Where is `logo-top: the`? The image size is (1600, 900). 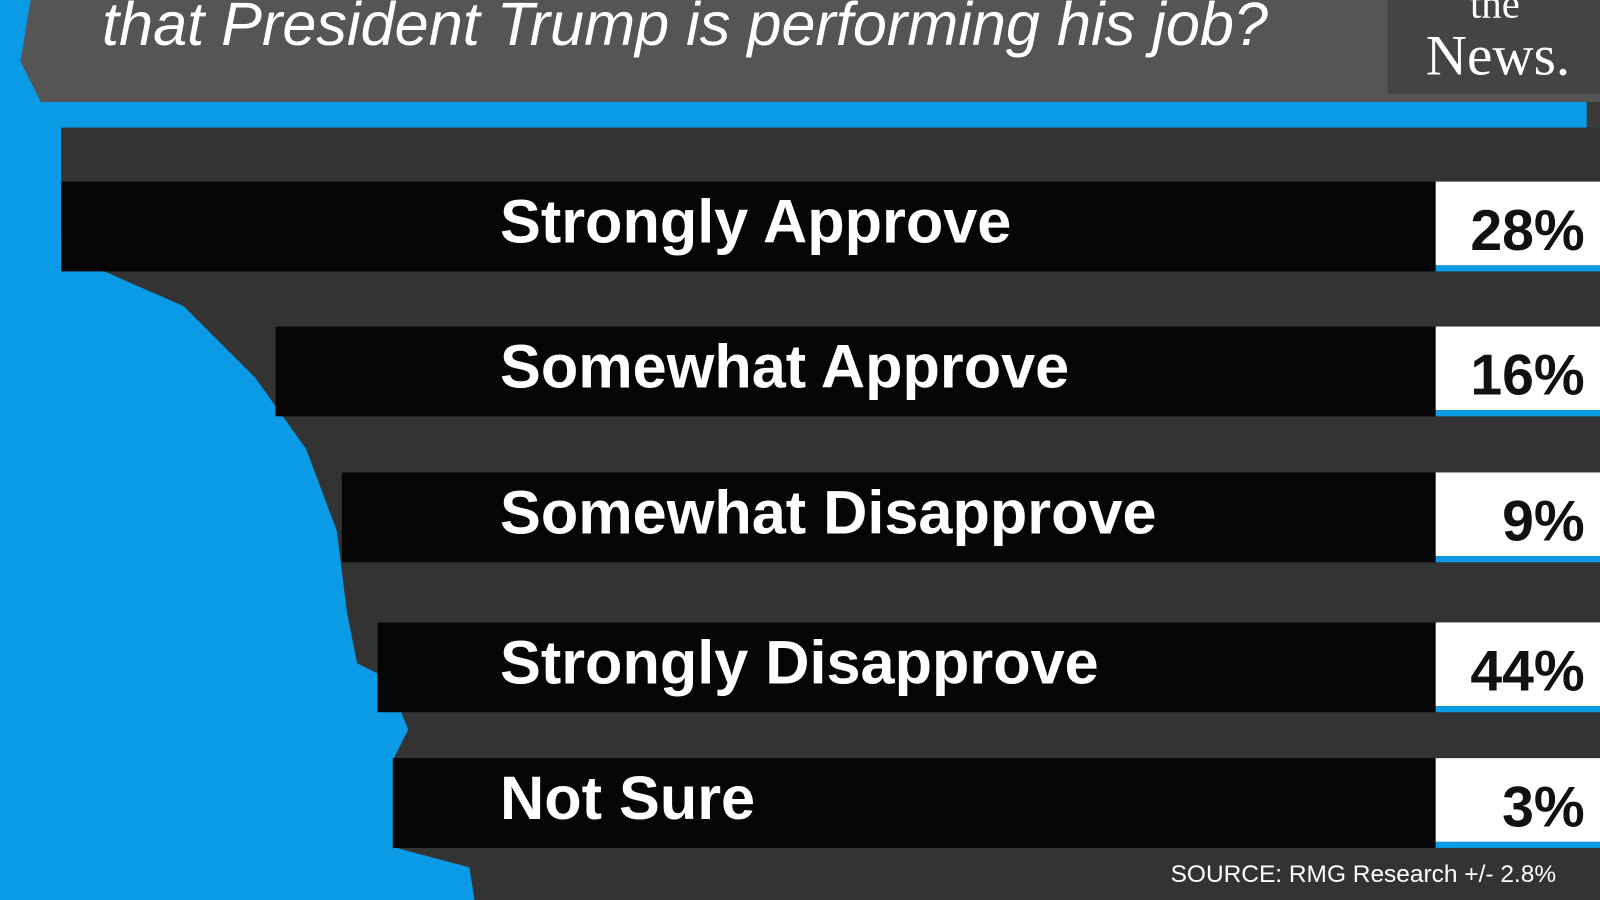 logo-top: the is located at coordinates (1495, 13).